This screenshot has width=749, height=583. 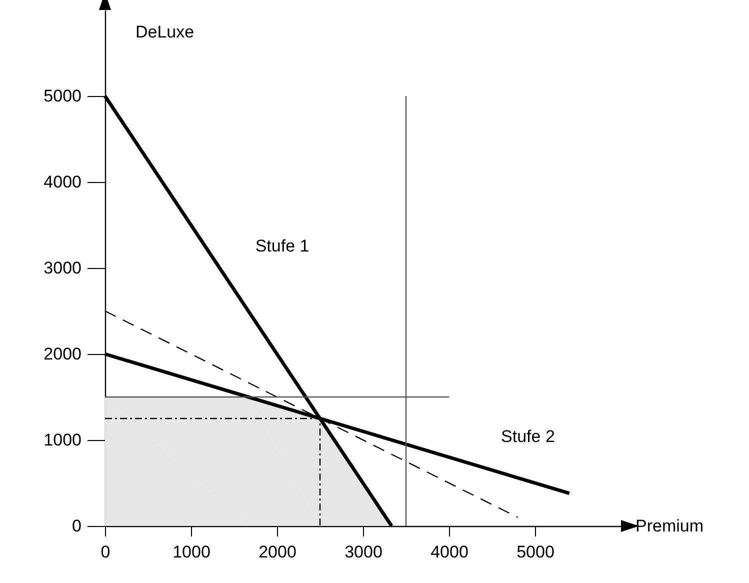 I want to click on x-tick-label: 3000, so click(x=363, y=552).